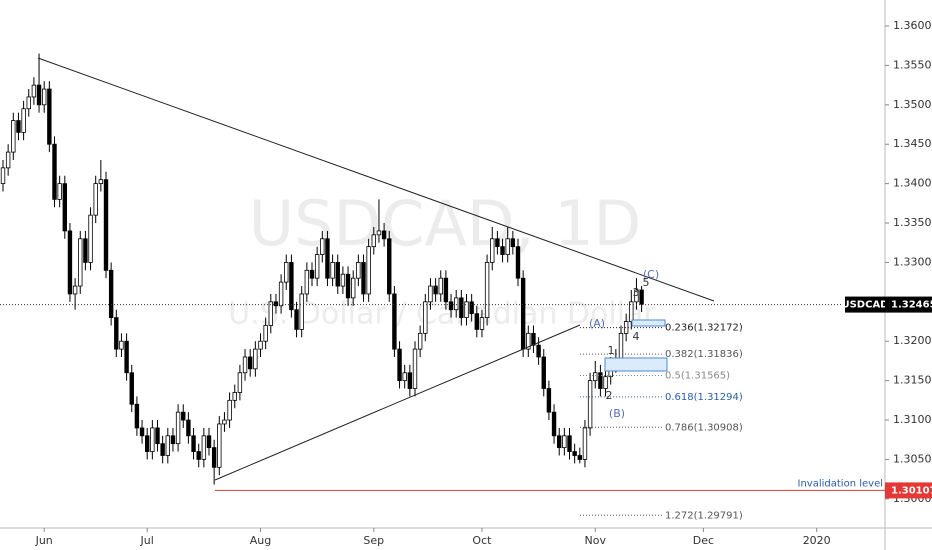 This screenshot has width=932, height=550. What do you see at coordinates (651, 274) in the screenshot?
I see `wave-label: (C)` at bounding box center [651, 274].